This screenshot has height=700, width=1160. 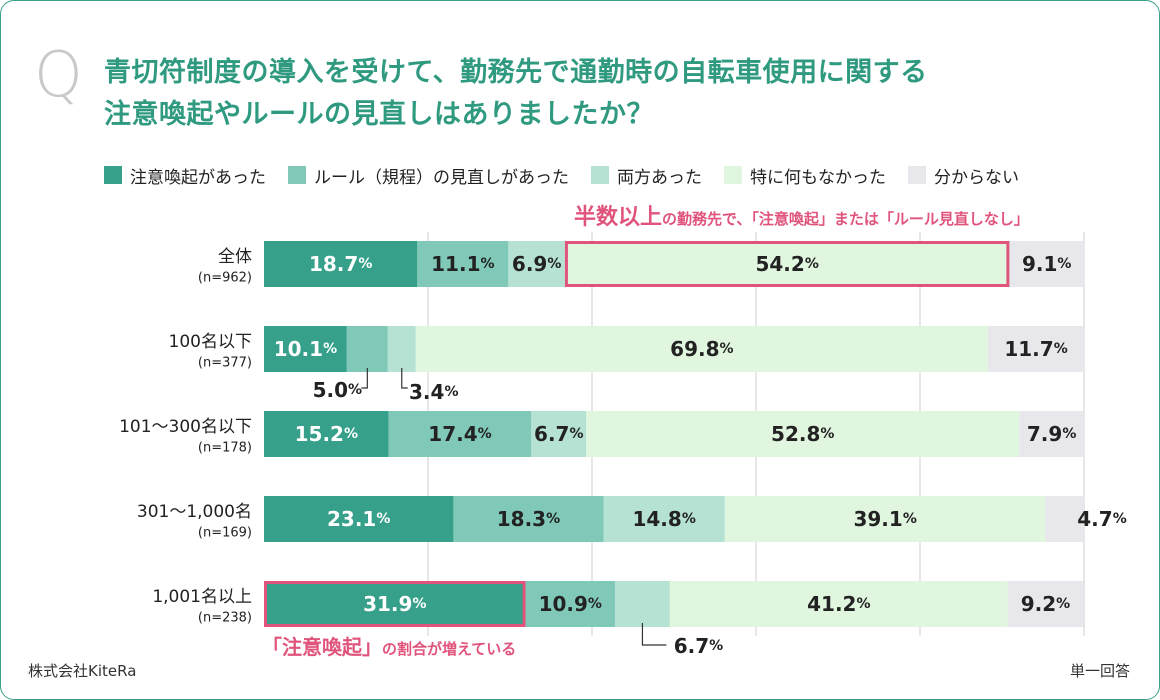 I want to click on highlight-box-caution-large, so click(x=395, y=604).